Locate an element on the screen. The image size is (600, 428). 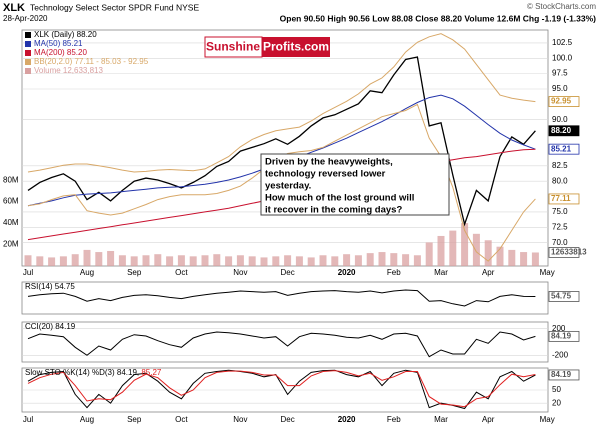
panel-frame is located at coordinates (285, 298).